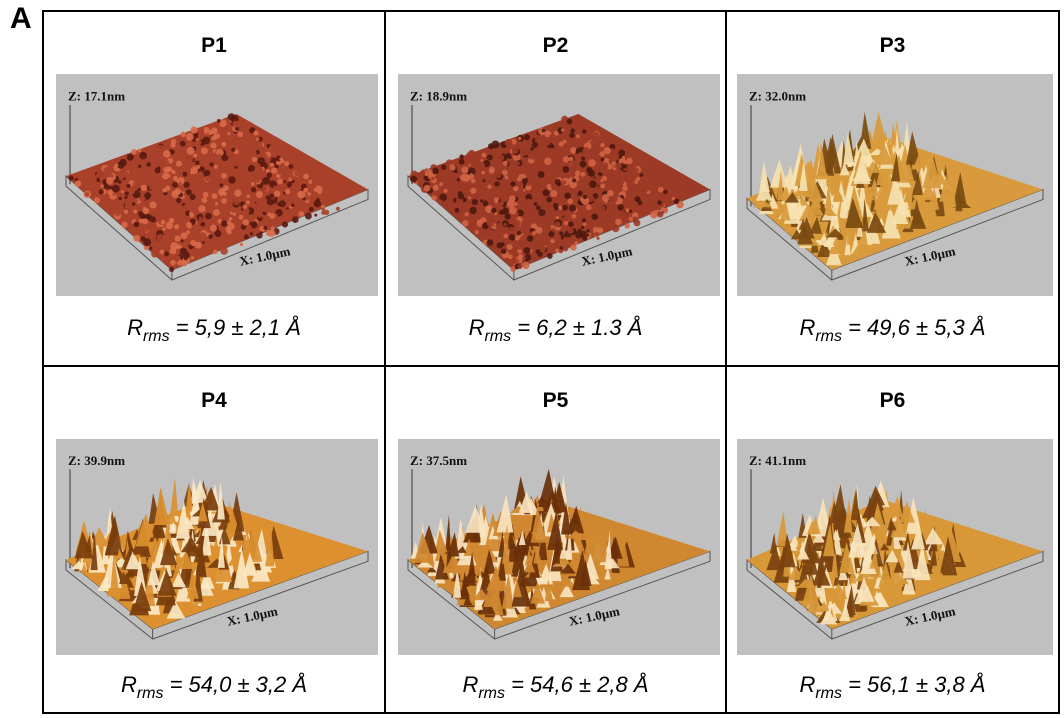  I want to click on z-axis-label: Z: 37.5nm, so click(438, 460).